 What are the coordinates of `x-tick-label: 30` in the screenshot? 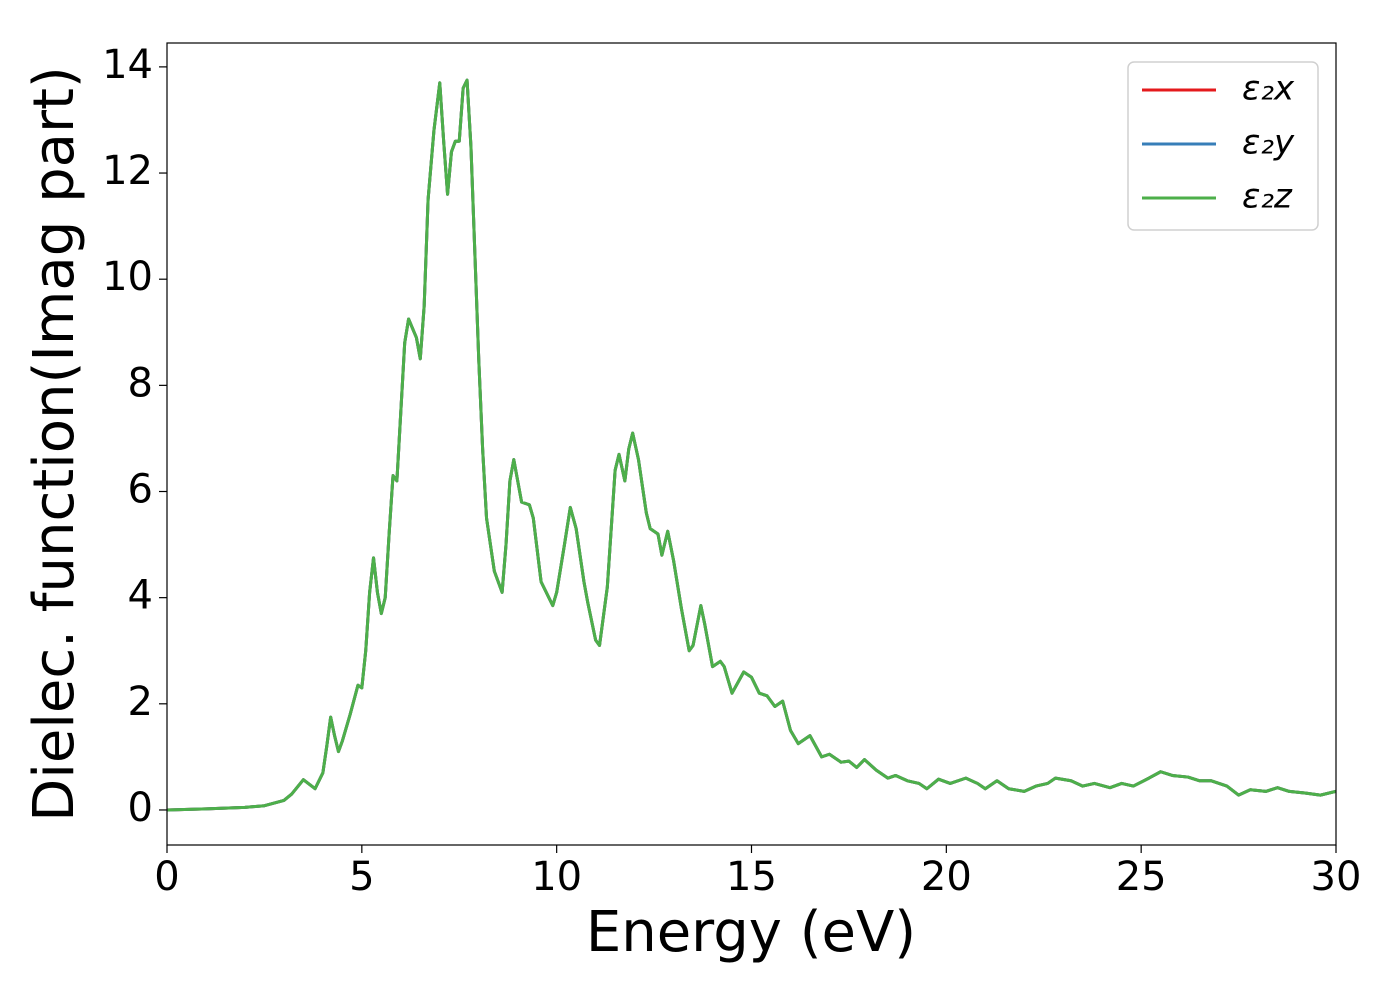 It's located at (1336, 877).